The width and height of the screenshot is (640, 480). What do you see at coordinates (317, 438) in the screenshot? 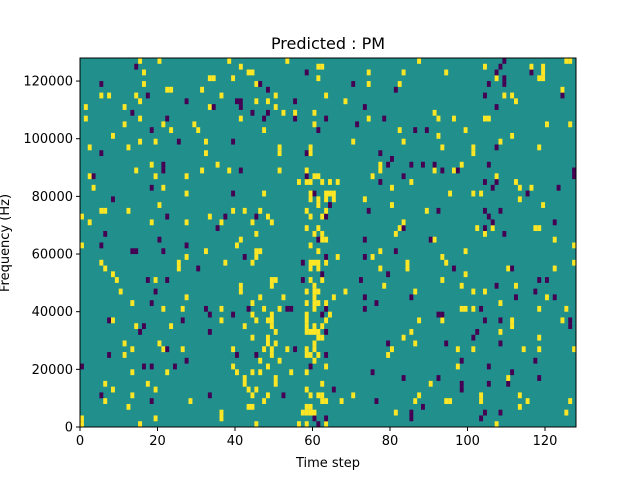
I see `x-axis: 0 20 40 60 80 100 120` at bounding box center [317, 438].